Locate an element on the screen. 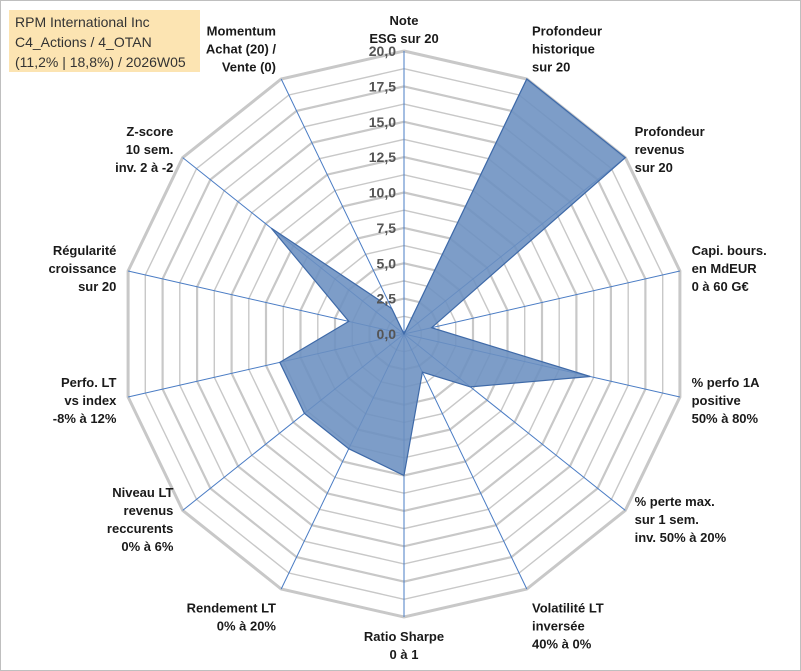  axis-label: Rendement LT 0% à 20% is located at coordinates (232, 616).